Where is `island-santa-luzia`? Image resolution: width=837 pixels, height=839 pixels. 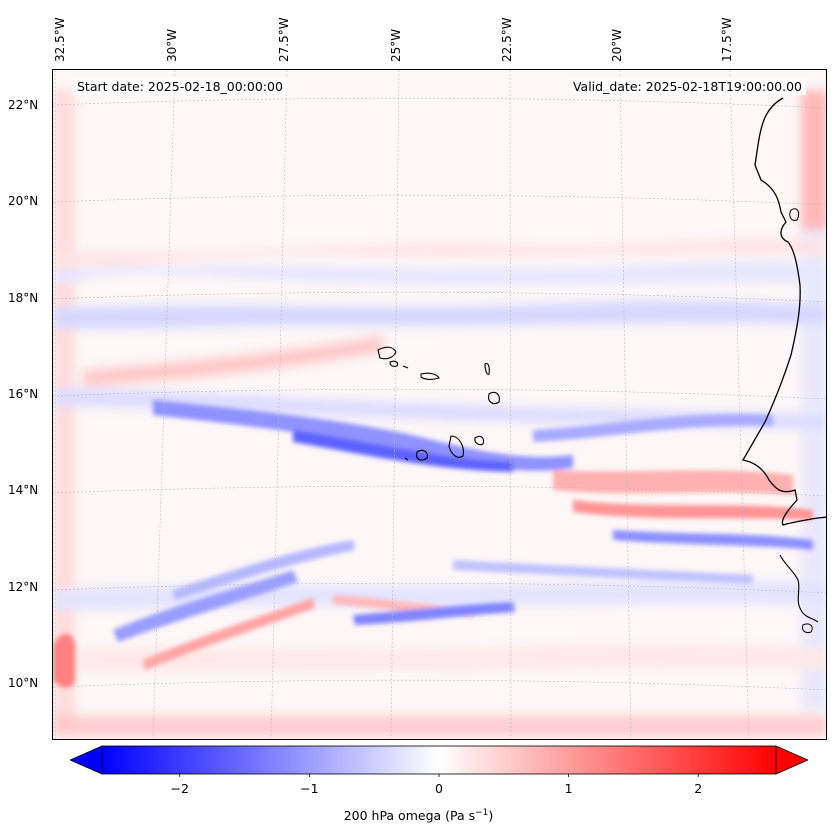
island-santa-luzia is located at coordinates (405, 367).